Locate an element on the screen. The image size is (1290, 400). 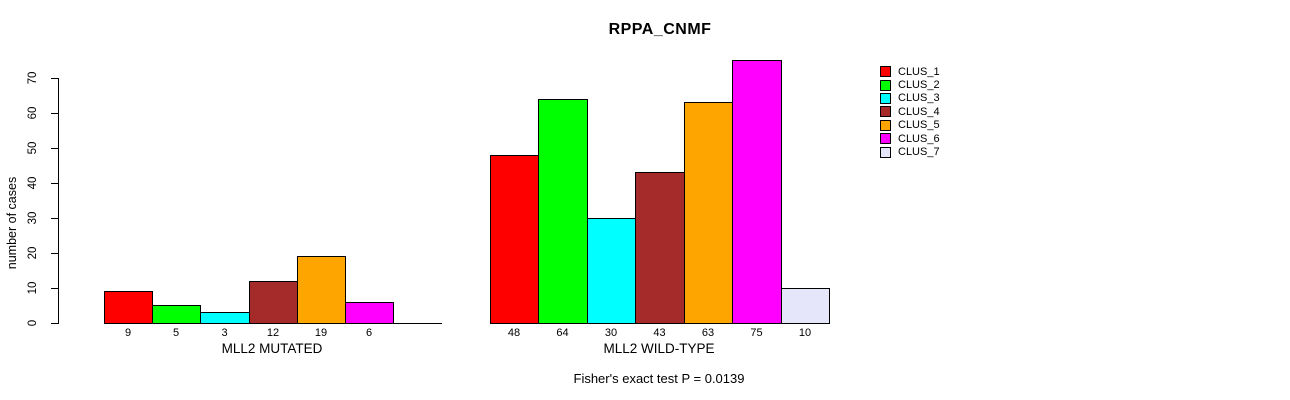
legend-label: CLUS_7 is located at coordinates (919, 152).